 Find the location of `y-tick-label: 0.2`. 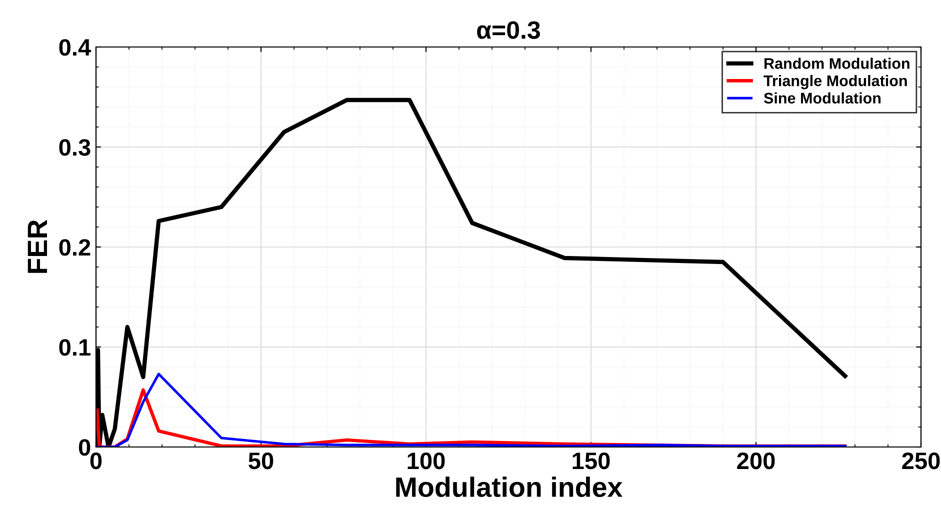

y-tick-label: 0.2 is located at coordinates (74, 247).